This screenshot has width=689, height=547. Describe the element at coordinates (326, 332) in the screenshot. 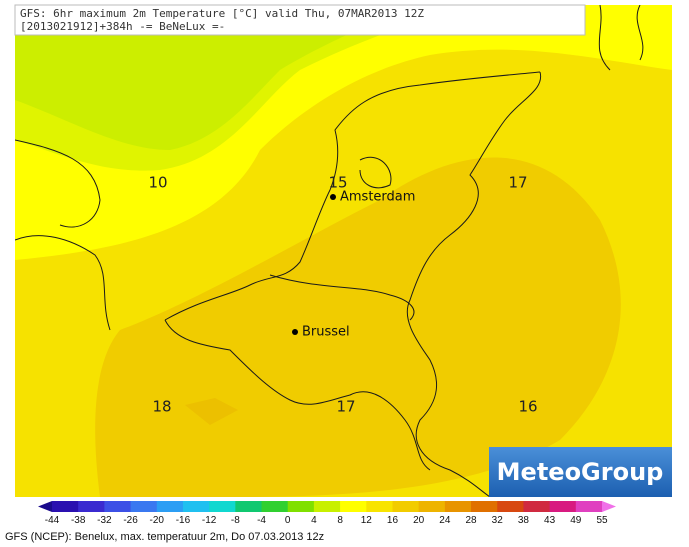

I see `city-label: Brussel` at that location.